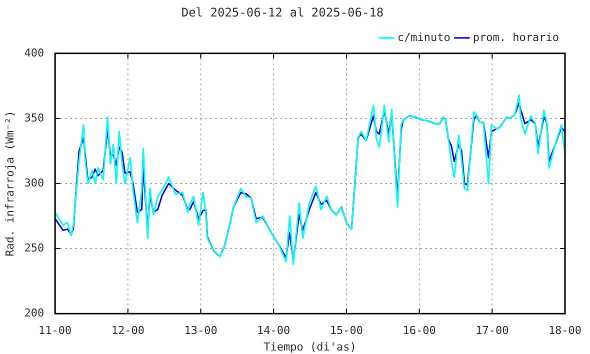 The height and width of the screenshot is (354, 590). What do you see at coordinates (423, 37) in the screenshot?
I see `legend-label: c/minuto` at bounding box center [423, 37].